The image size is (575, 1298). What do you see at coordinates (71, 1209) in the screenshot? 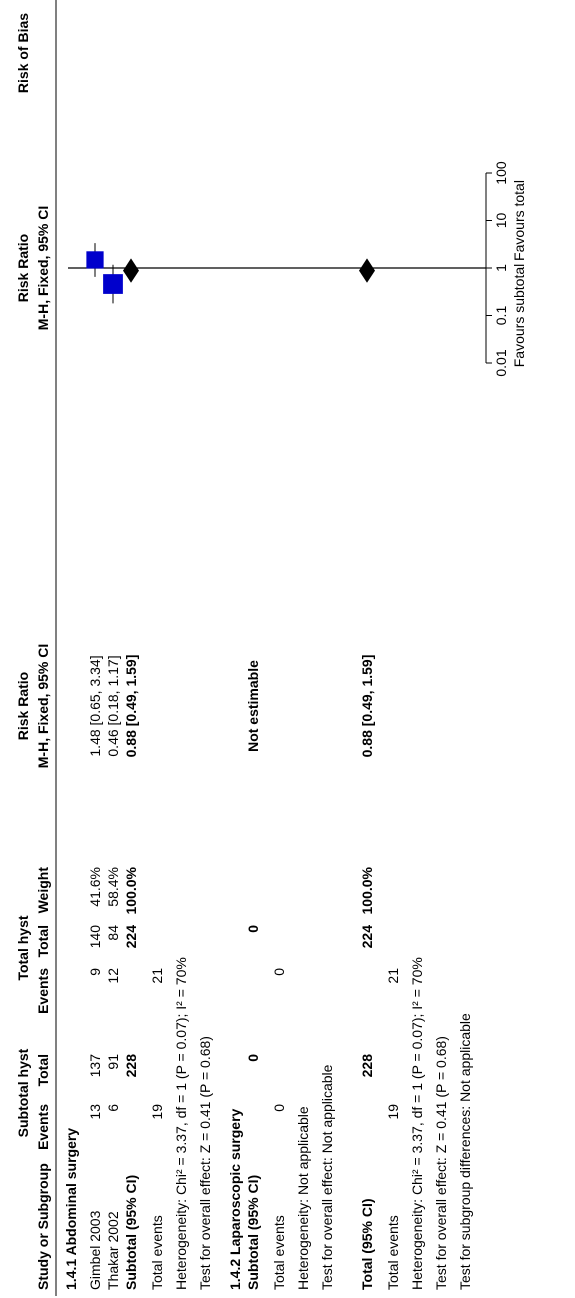
I see `subgroup-1-title: 1.4.1 Abdominal surgery` at bounding box center [71, 1209].